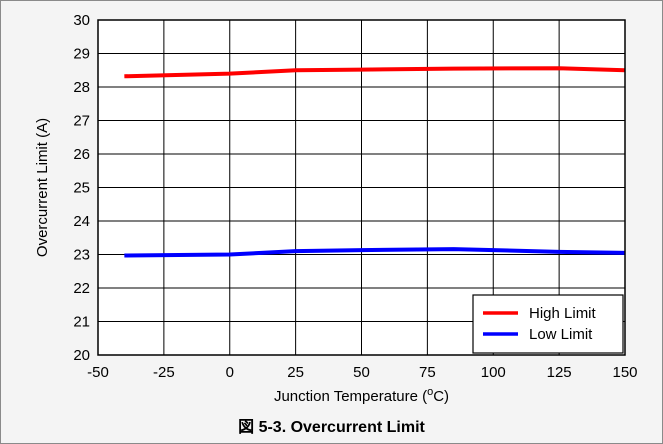 This screenshot has height=444, width=663. I want to click on legend-label-high-limit: High Limit, so click(563, 313).